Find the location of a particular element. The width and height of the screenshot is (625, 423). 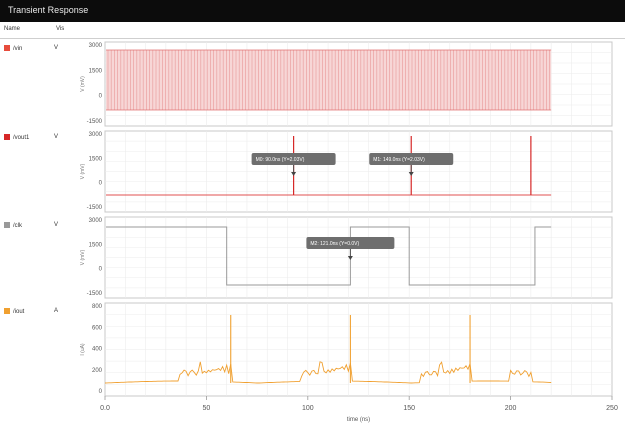

x-tick-label: 200 is located at coordinates (511, 408).